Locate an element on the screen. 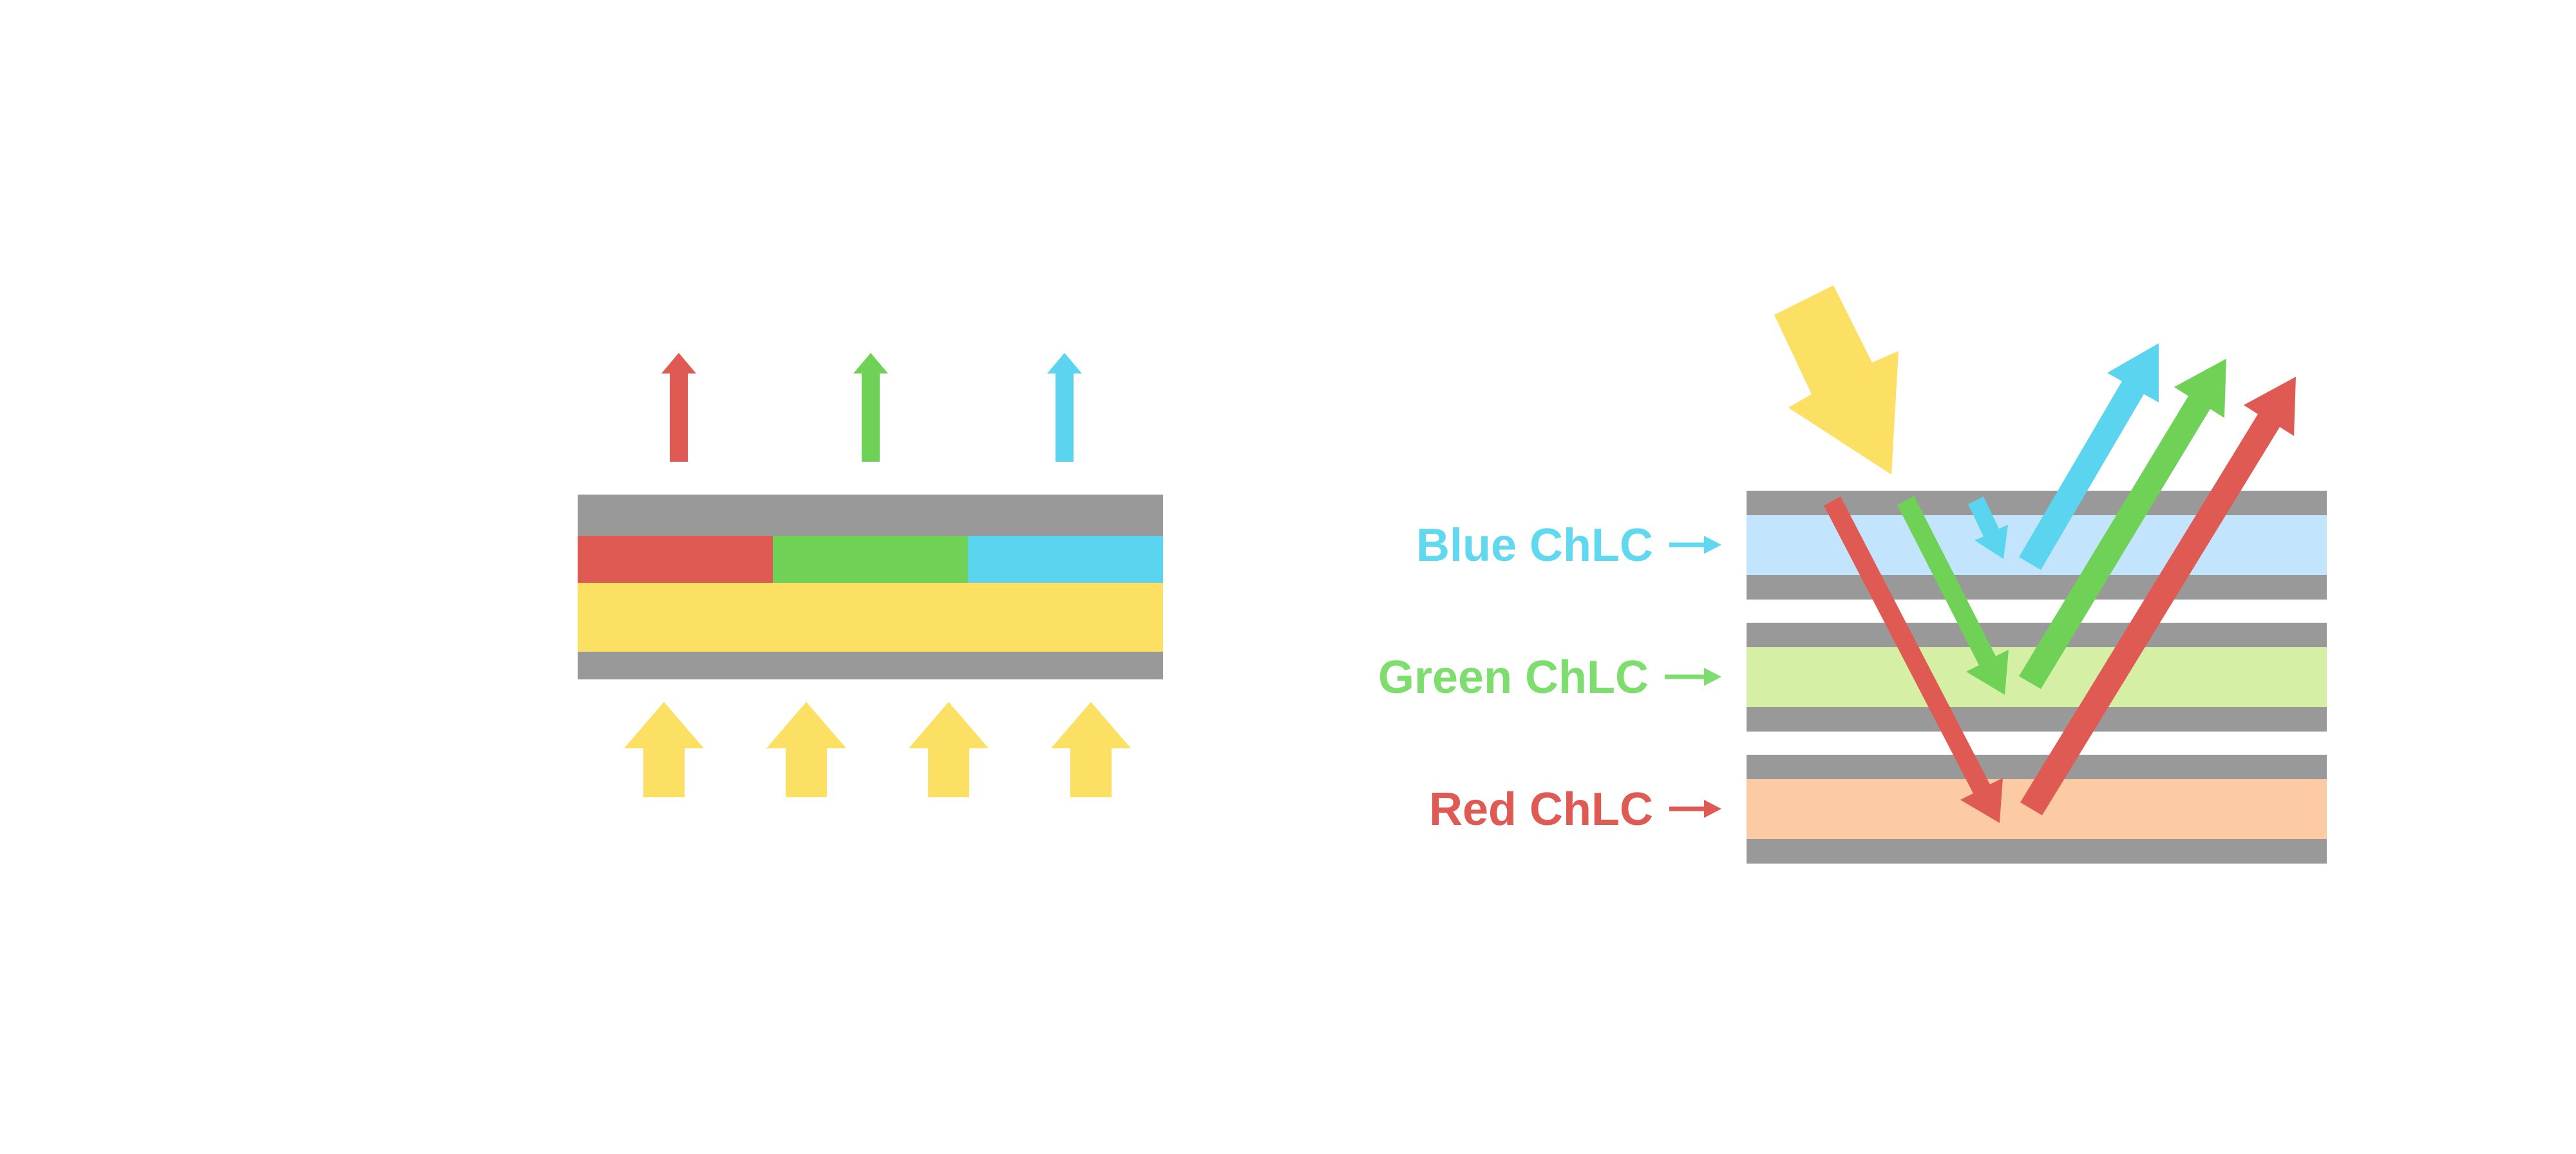 This screenshot has height=1154, width=2576. bottom-substrate-layer is located at coordinates (871, 665).